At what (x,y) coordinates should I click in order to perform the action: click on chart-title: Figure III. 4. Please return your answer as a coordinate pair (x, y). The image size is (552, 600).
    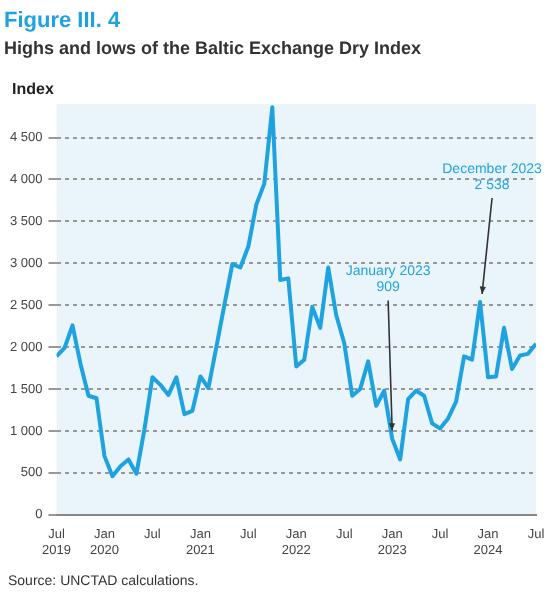
    Looking at the image, I should click on (63, 21).